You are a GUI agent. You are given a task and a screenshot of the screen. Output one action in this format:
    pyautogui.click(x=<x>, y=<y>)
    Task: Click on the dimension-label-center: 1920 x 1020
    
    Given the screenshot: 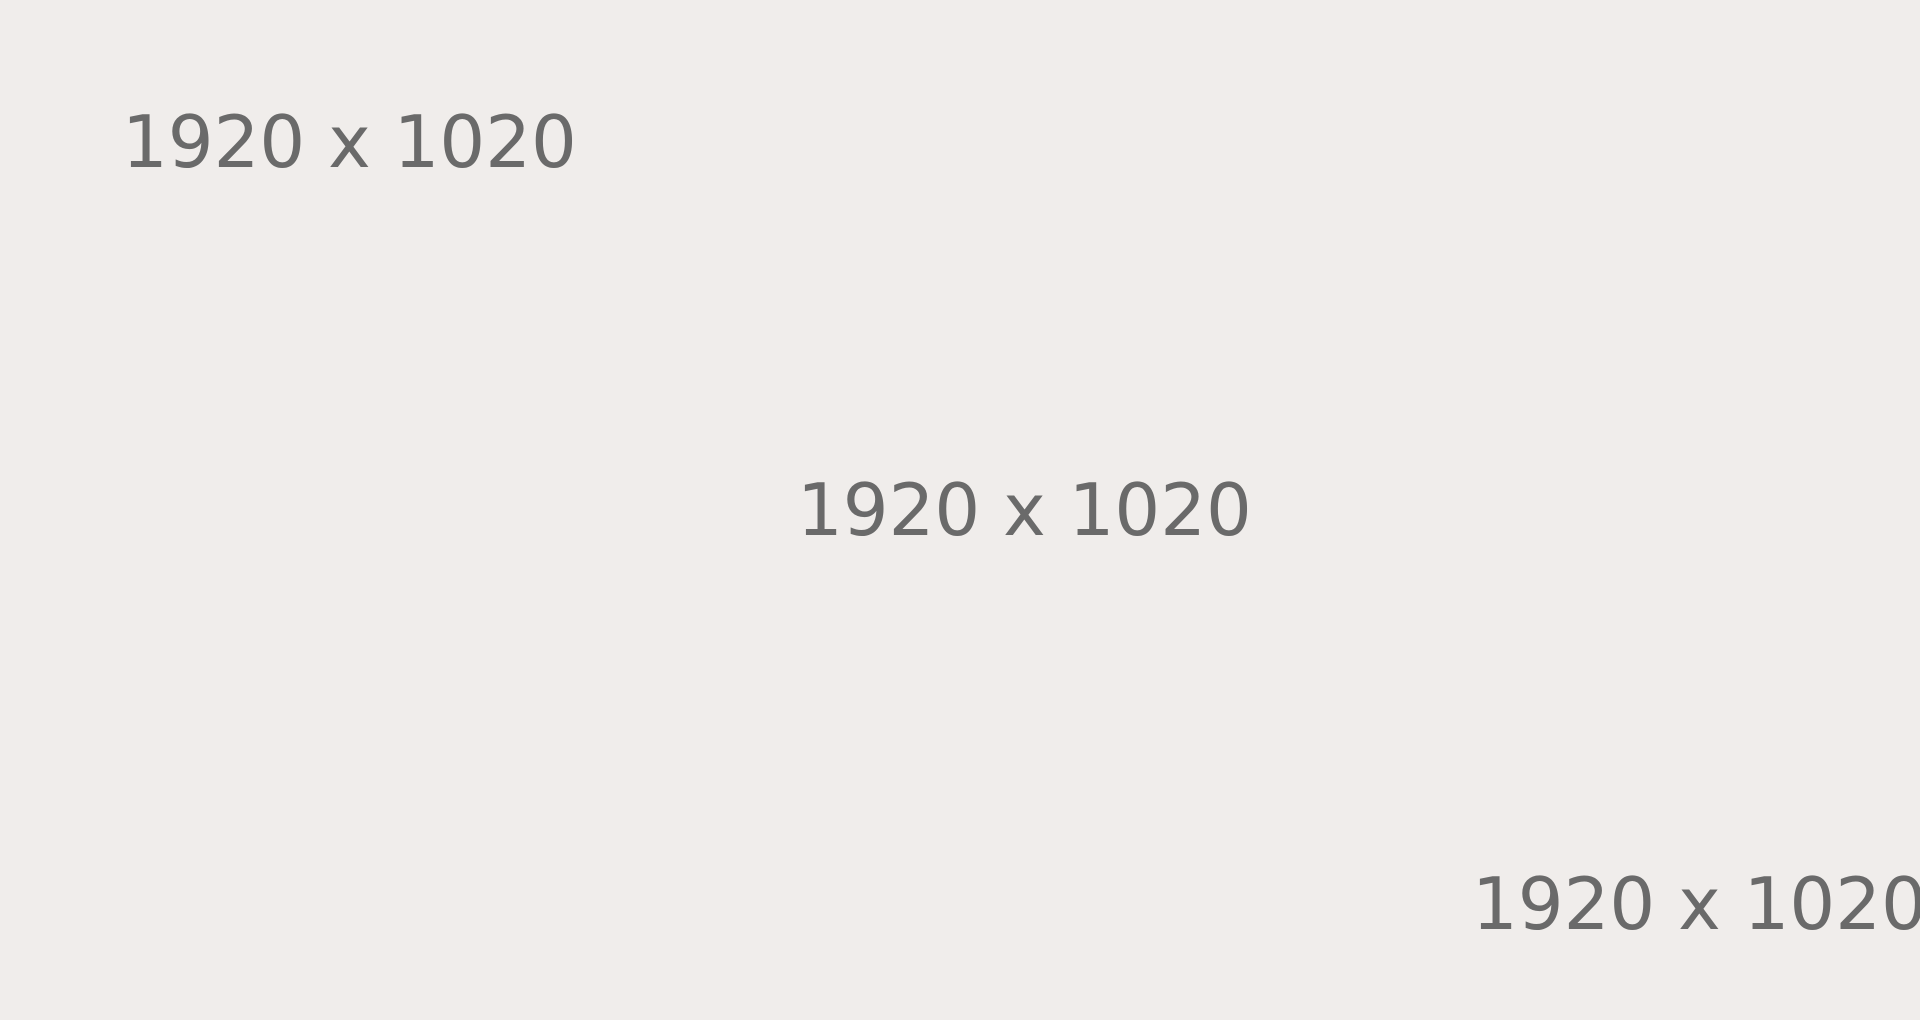 What is the action you would take?
    pyautogui.click(x=1024, y=510)
    